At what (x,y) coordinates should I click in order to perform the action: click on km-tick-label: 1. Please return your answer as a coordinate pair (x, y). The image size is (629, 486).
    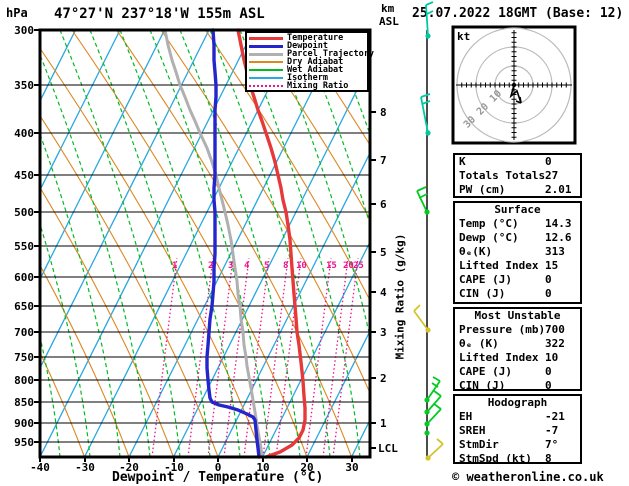
    Looking at the image, I should click on (383, 423).